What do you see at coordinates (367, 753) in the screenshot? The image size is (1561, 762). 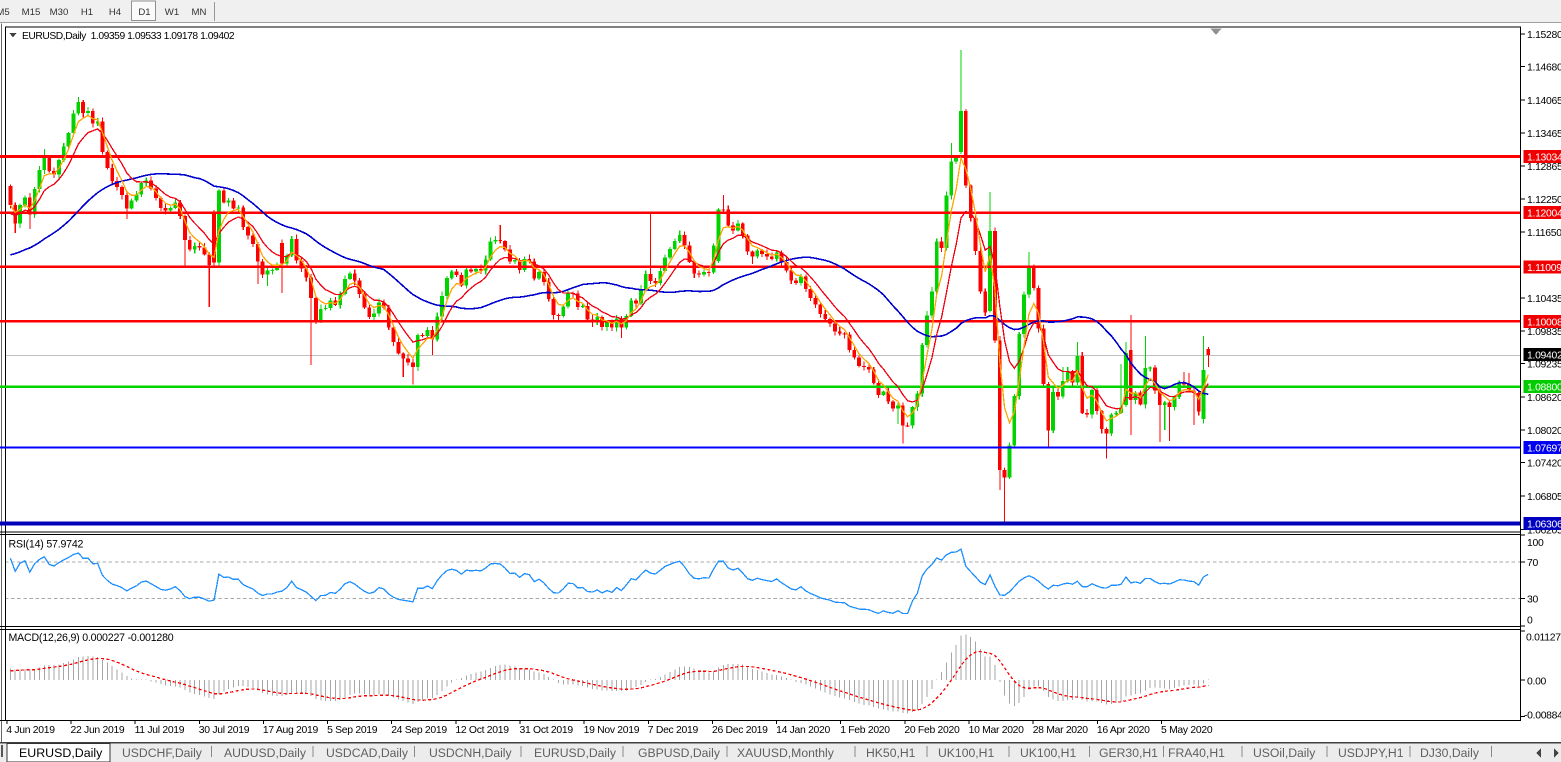 I see `svg-text: USDCAD,Daily` at bounding box center [367, 753].